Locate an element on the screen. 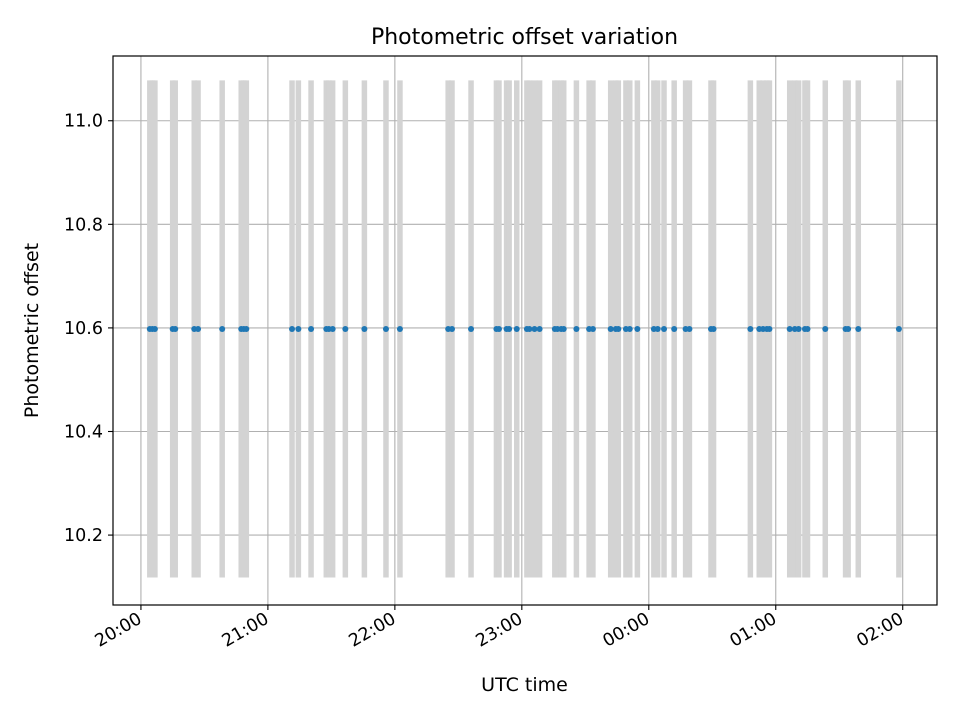 The image size is (960, 720). data-points is located at coordinates (524, 328).